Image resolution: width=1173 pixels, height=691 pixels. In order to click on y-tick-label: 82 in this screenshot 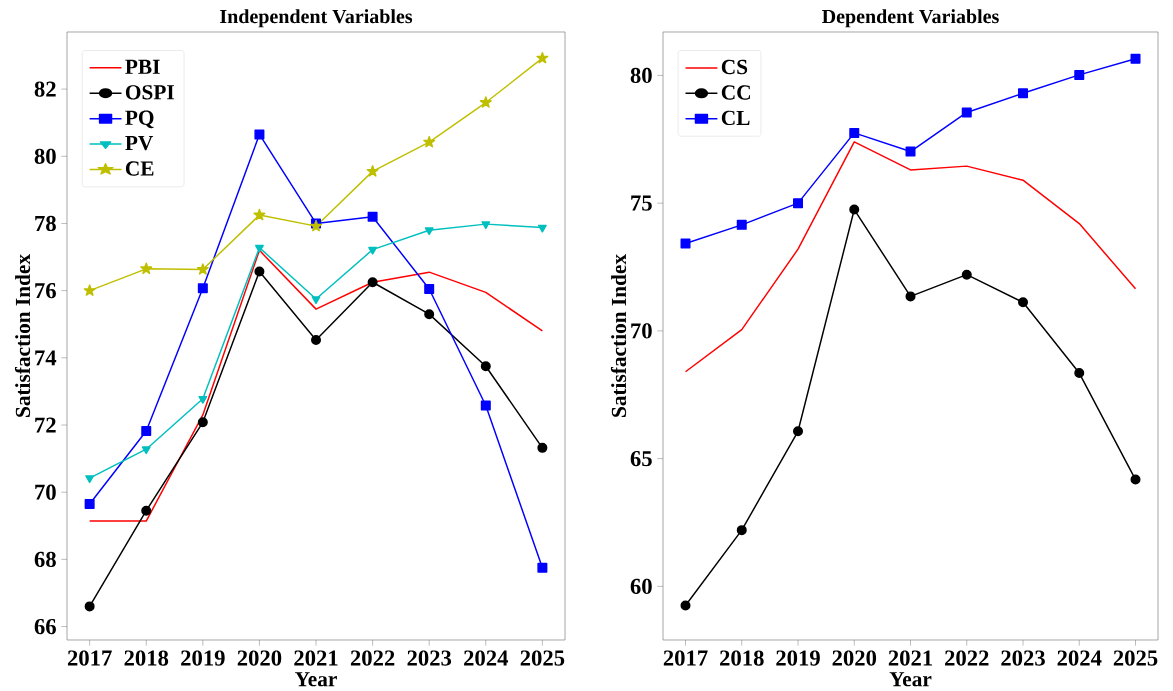, I will do `click(45, 89)`.